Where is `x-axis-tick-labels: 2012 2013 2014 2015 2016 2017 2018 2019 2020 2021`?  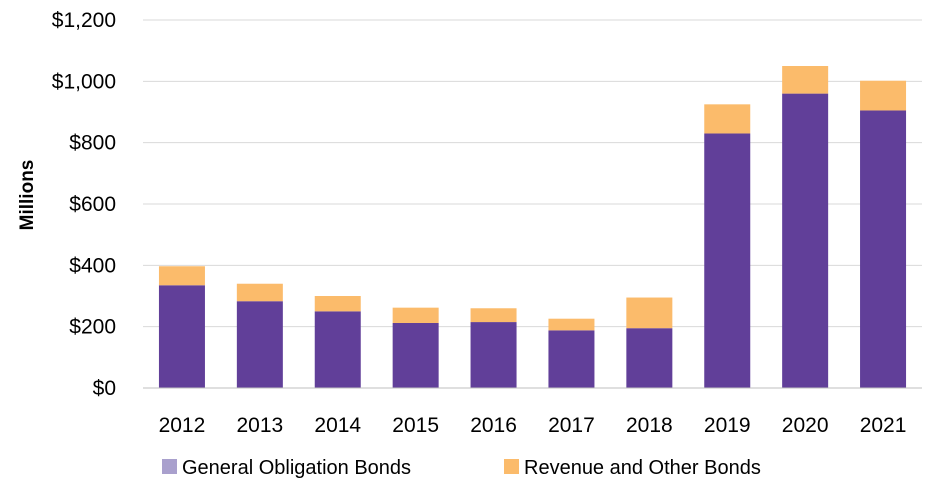
x-axis-tick-labels: 2012 2013 2014 2015 2016 2017 2018 2019 2020 2021 is located at coordinates (533, 425).